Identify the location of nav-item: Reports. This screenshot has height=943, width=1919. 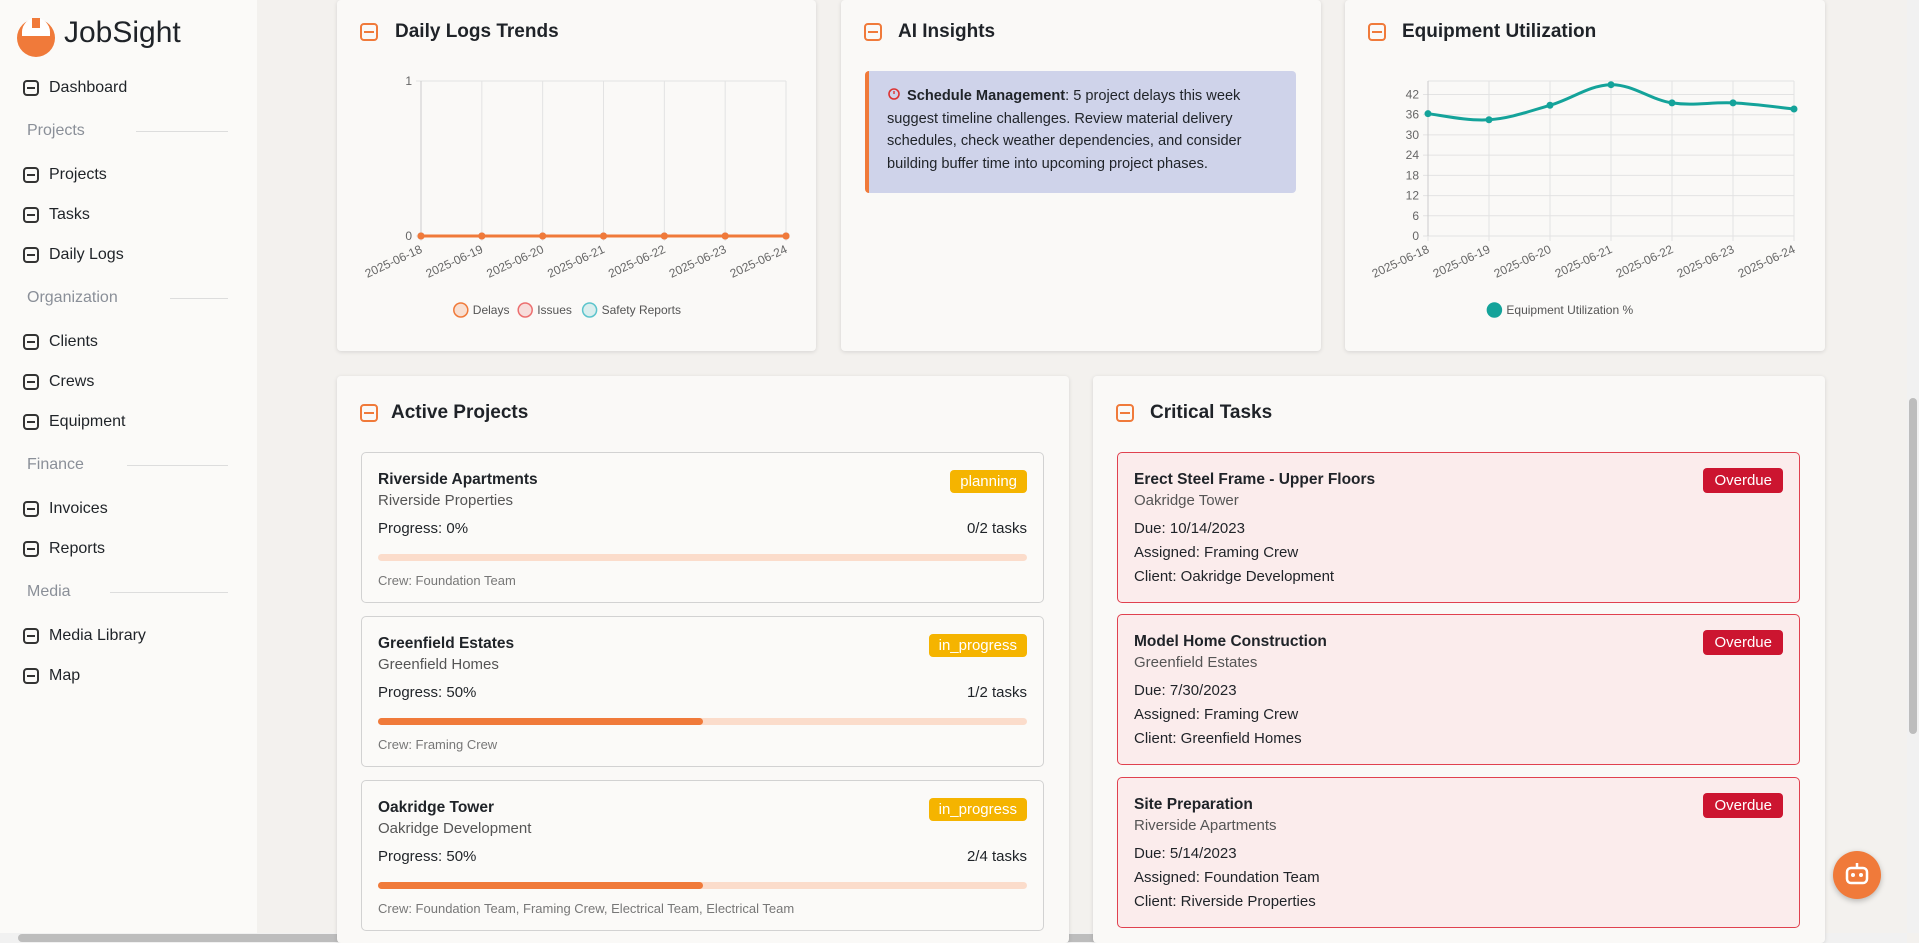
(128, 549).